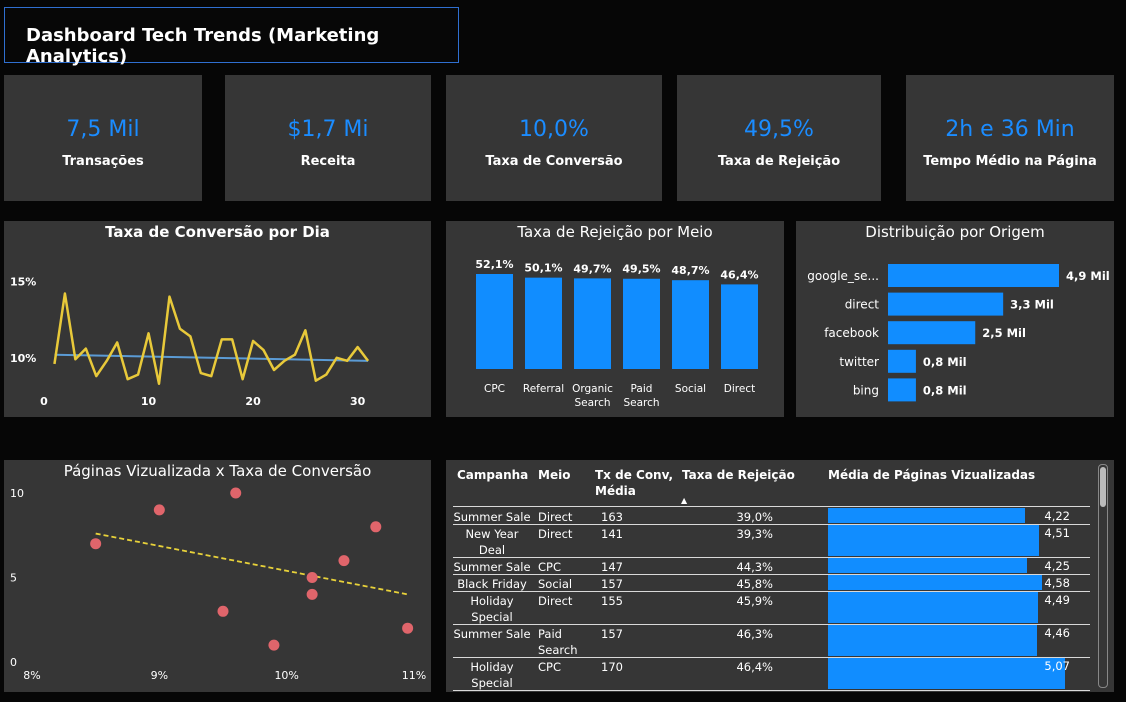 This screenshot has height=702, width=1126. Describe the element at coordinates (1032, 305) in the screenshot. I see `data-label: 3,3 Mil` at that location.